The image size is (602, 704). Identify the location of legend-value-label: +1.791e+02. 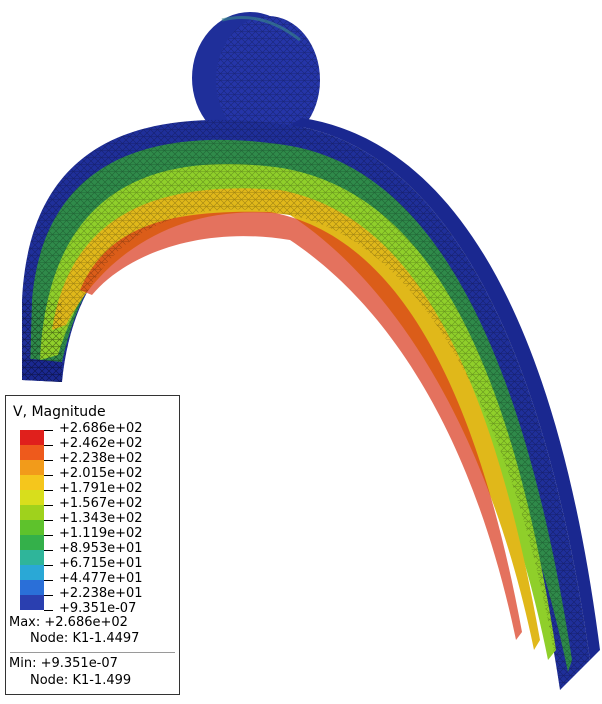
(101, 488).